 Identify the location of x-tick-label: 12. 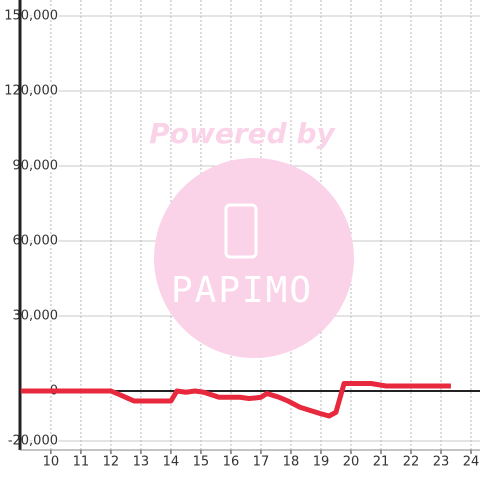
(111, 462).